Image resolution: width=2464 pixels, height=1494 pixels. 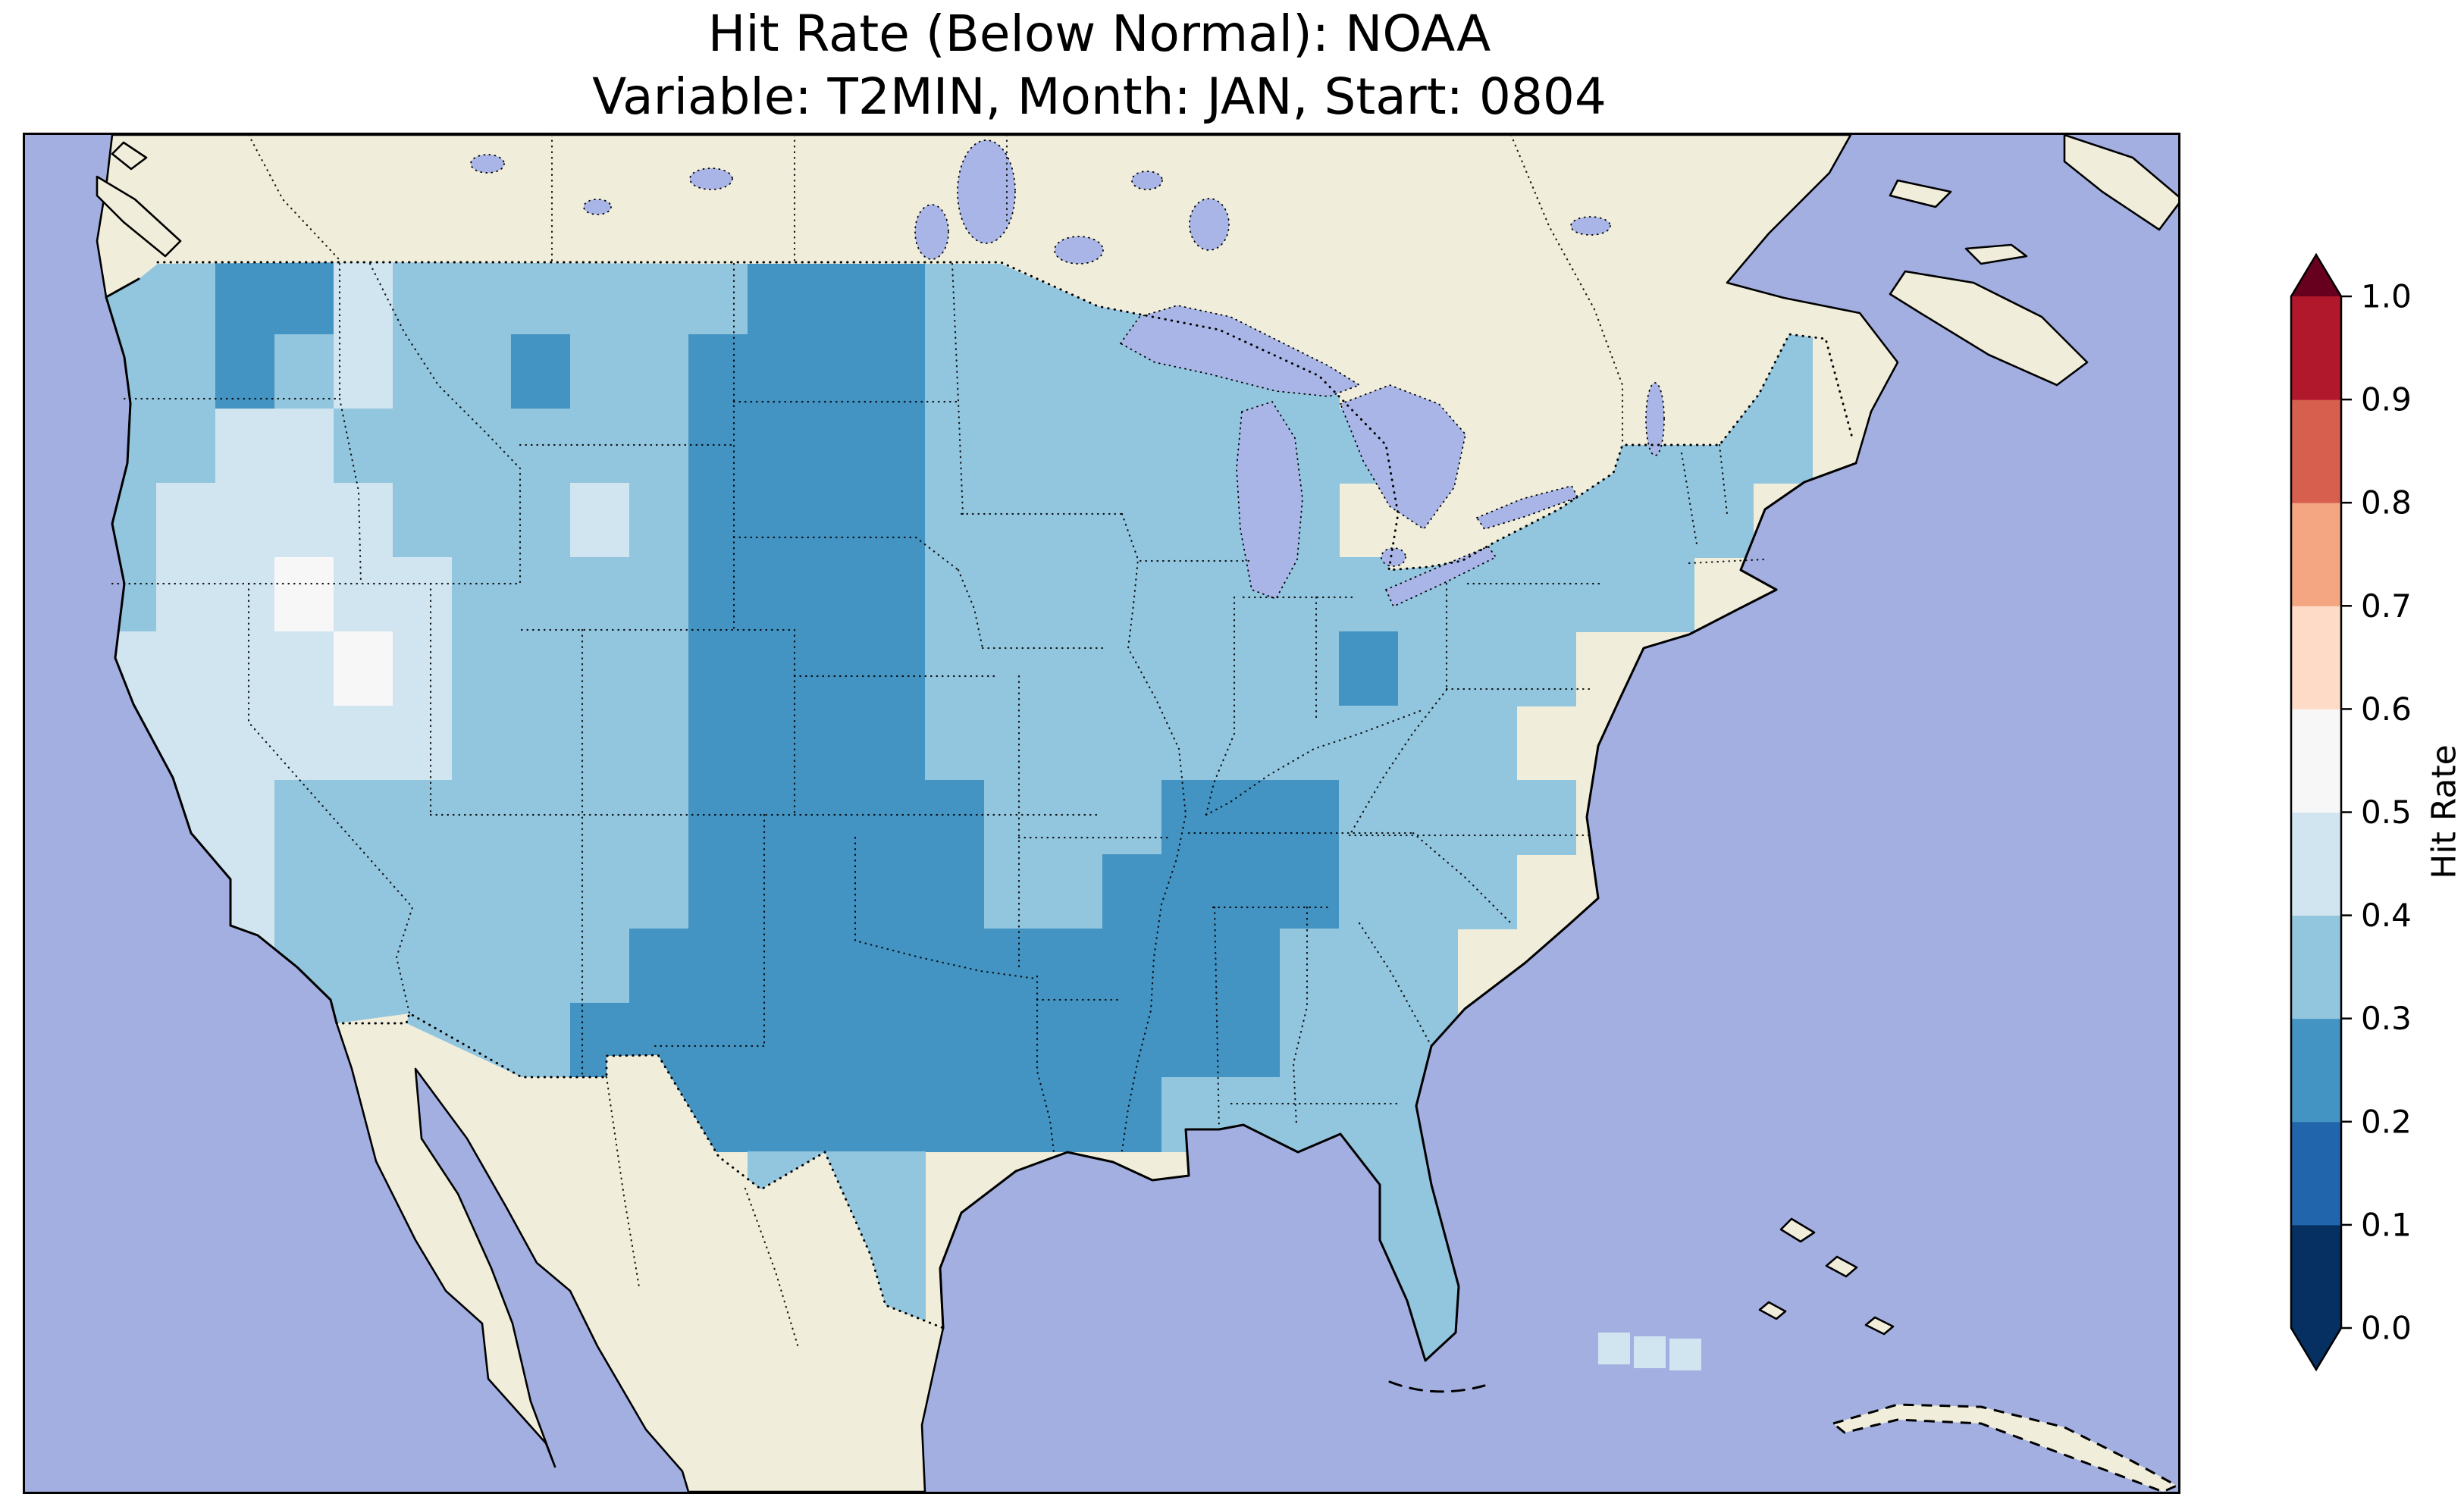 What do you see at coordinates (2387, 915) in the screenshot?
I see `colorbar-tick-label: 0.4` at bounding box center [2387, 915].